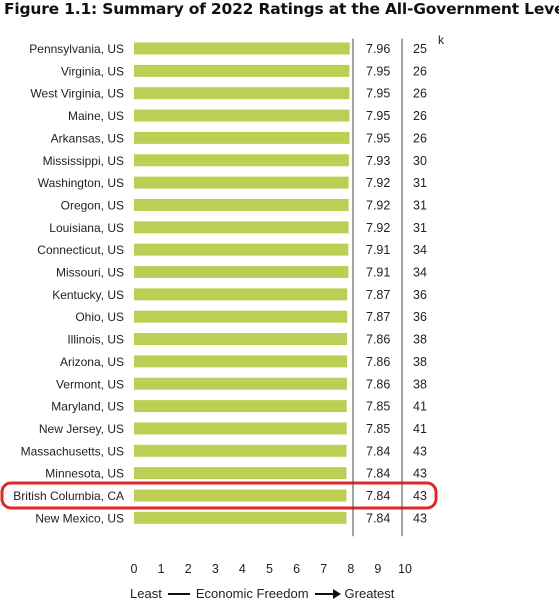 This screenshot has height=608, width=559. What do you see at coordinates (79, 518) in the screenshot?
I see `category-label: New Mexico, US` at bounding box center [79, 518].